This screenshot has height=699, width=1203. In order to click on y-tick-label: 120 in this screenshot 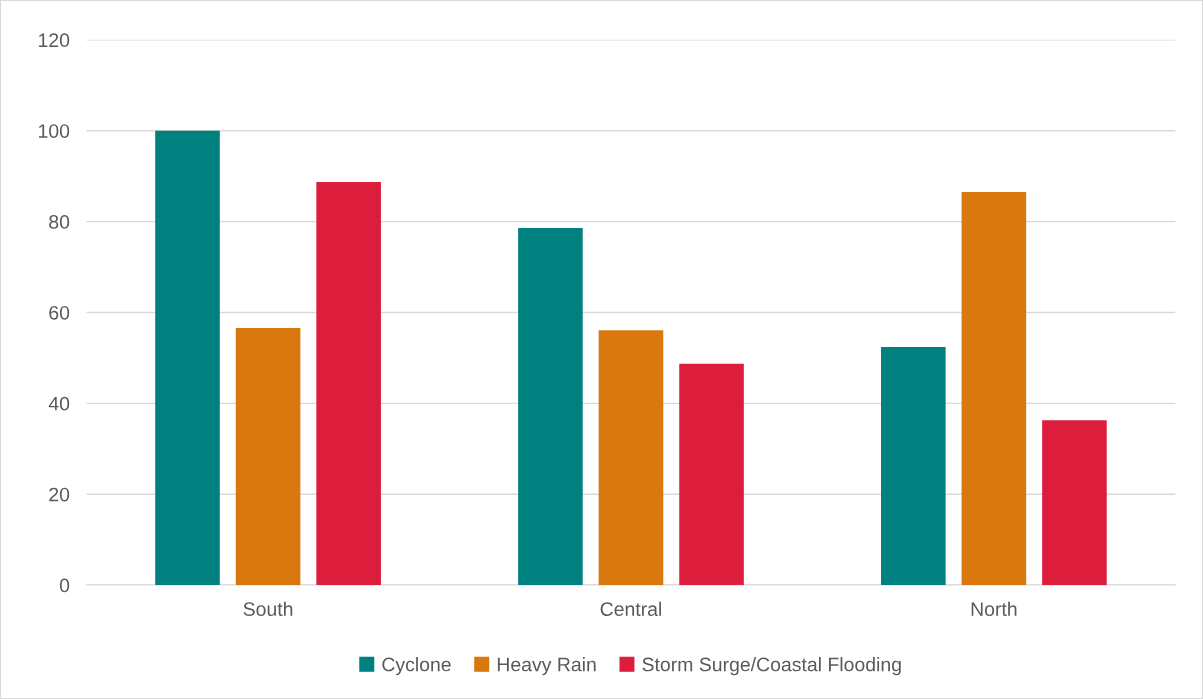, I will do `click(54, 40)`.